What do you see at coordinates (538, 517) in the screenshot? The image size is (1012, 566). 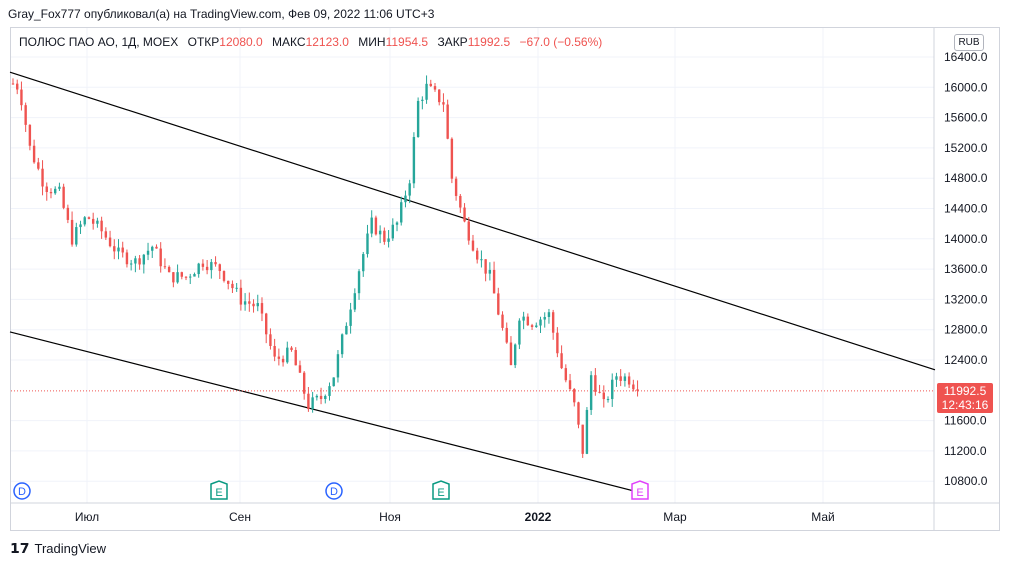 I see `x-tick-label: 2022` at bounding box center [538, 517].